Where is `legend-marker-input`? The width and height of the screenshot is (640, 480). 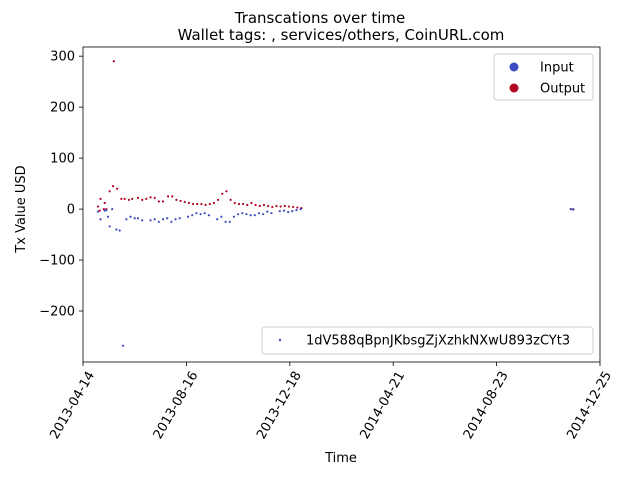
legend-marker-input is located at coordinates (514, 67).